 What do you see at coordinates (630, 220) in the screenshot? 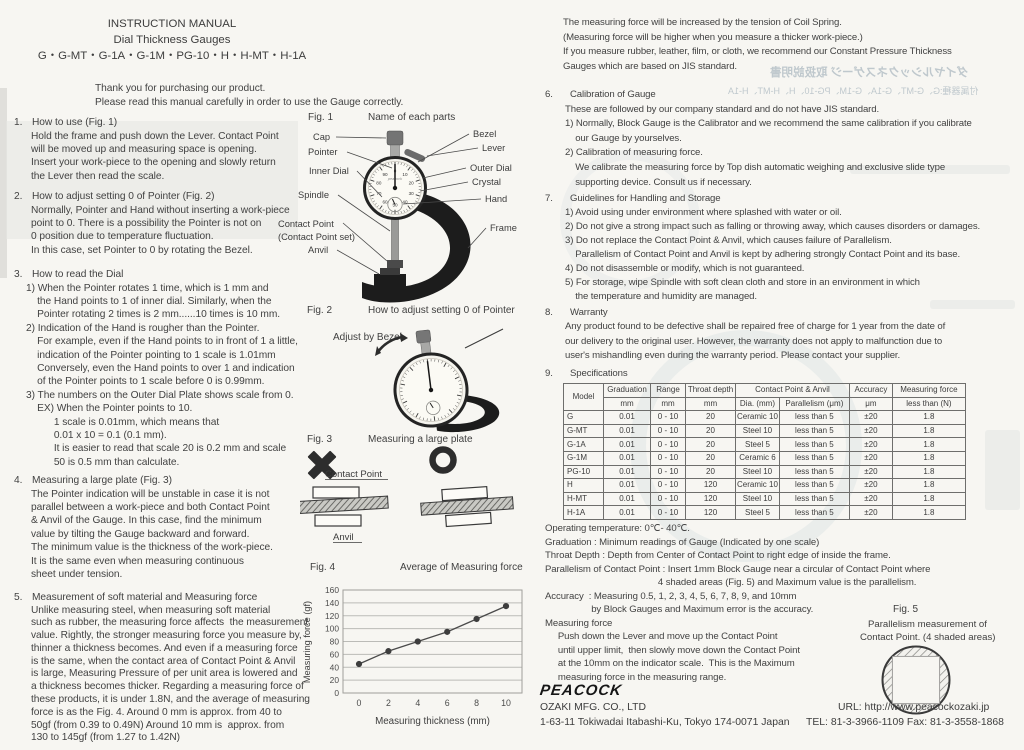
I see `bleed-watermark-circle` at bounding box center [630, 220].